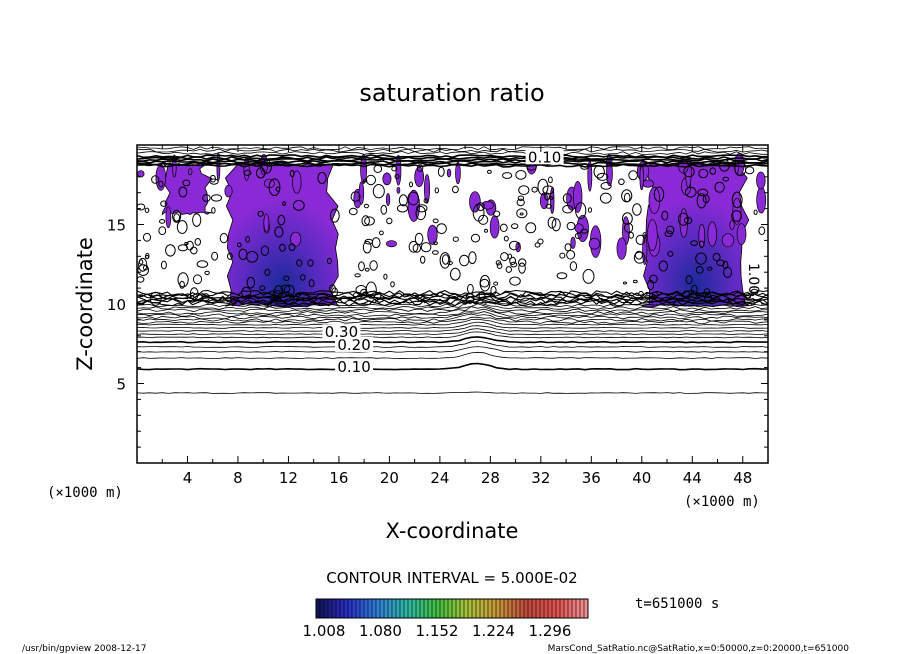 This screenshot has width=904, height=654. Describe the element at coordinates (451, 93) in the screenshot. I see `chart-title: saturation ratio` at that location.